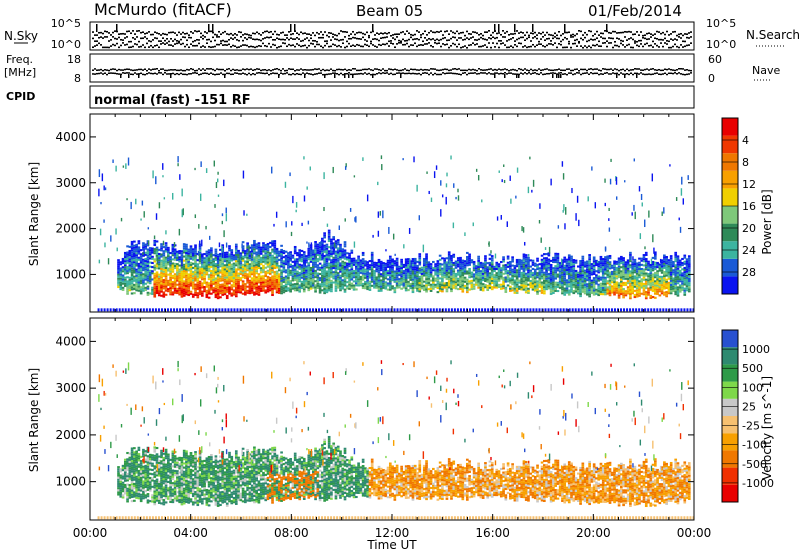  Describe the element at coordinates (121, 76) in the screenshot. I see `nave-spike` at that location.